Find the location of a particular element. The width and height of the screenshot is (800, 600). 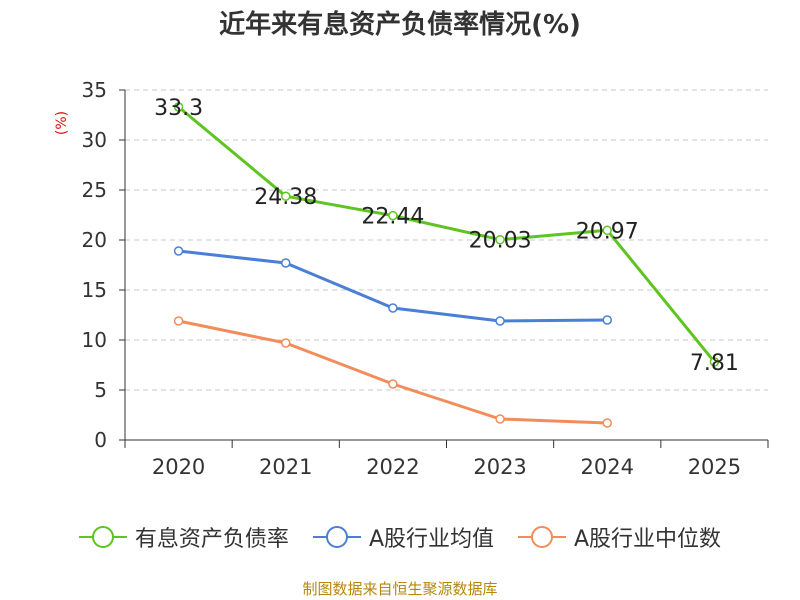

x-tick-label: 2025 is located at coordinates (714, 467).